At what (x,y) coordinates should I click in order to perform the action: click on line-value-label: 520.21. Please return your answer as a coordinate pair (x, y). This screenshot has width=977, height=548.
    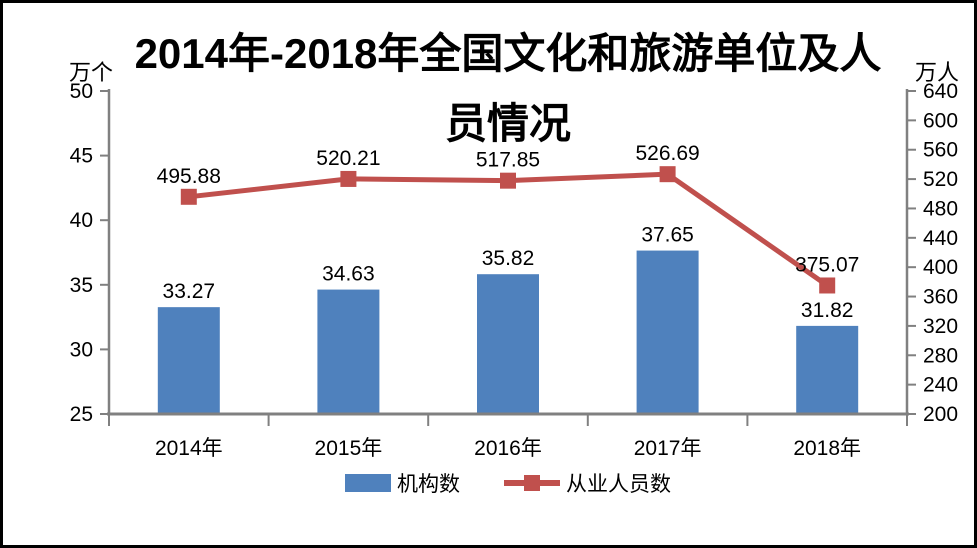
    Looking at the image, I should click on (348, 158).